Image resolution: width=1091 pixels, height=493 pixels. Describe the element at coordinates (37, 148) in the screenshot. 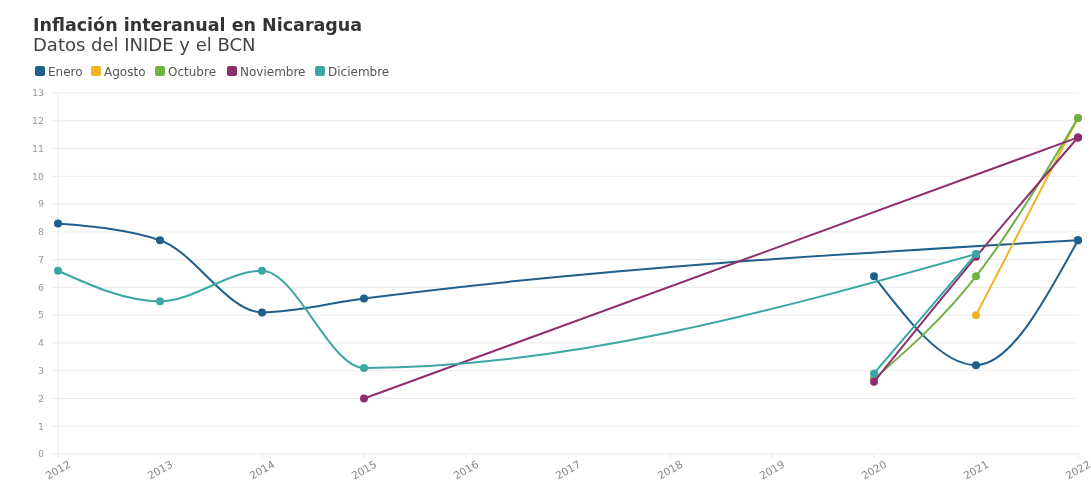

I see `y-tick-label: 11` at that location.